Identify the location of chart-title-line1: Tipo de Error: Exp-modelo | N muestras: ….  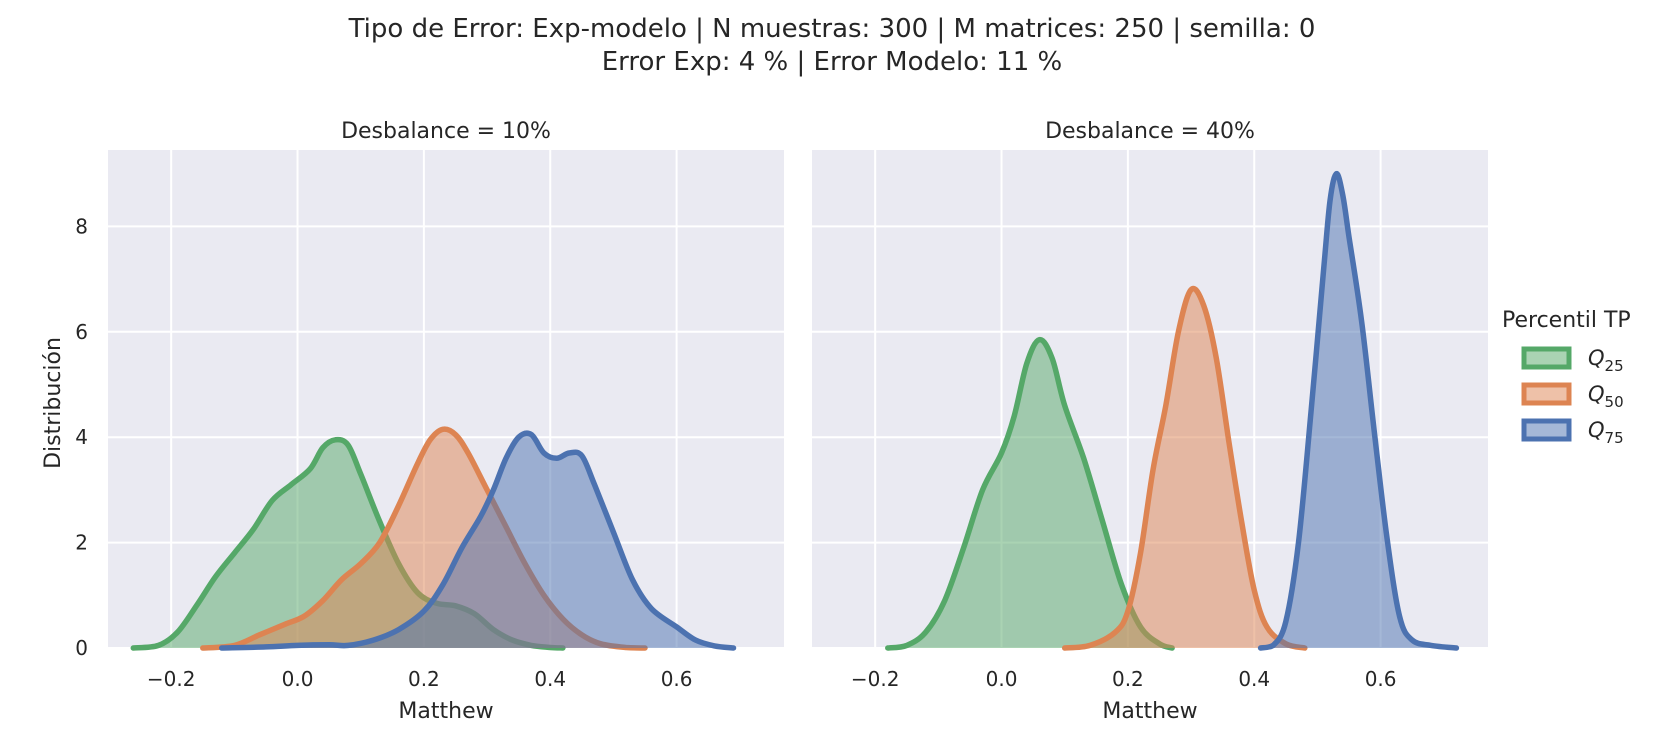
(832, 29).